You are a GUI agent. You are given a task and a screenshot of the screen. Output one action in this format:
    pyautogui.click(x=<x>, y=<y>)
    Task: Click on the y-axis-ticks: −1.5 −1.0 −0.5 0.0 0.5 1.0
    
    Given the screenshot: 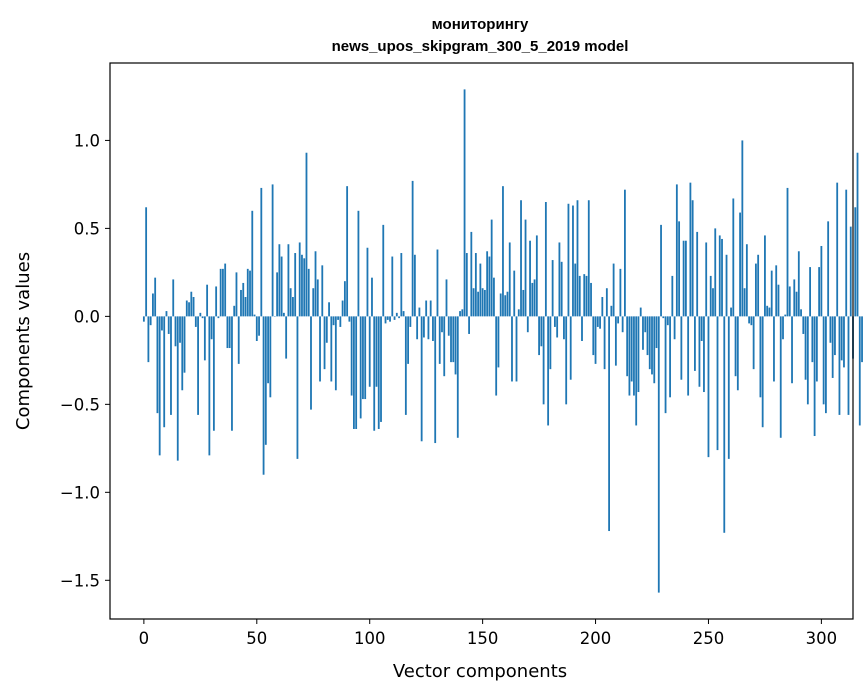 What is the action you would take?
    pyautogui.click(x=85, y=360)
    